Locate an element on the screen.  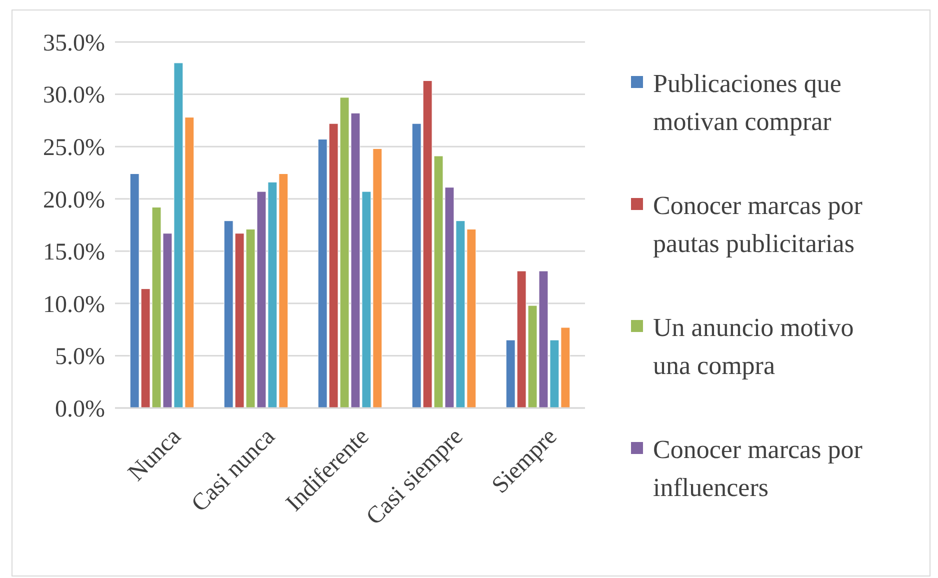
y-tick-label: 5.0% is located at coordinates (80, 357).